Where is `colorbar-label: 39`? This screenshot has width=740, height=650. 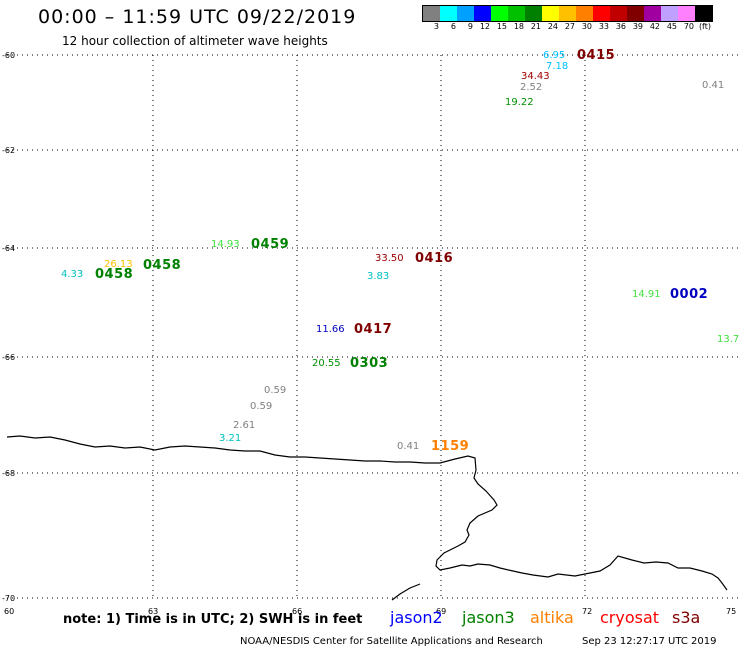
colorbar-label: 39 is located at coordinates (637, 26).